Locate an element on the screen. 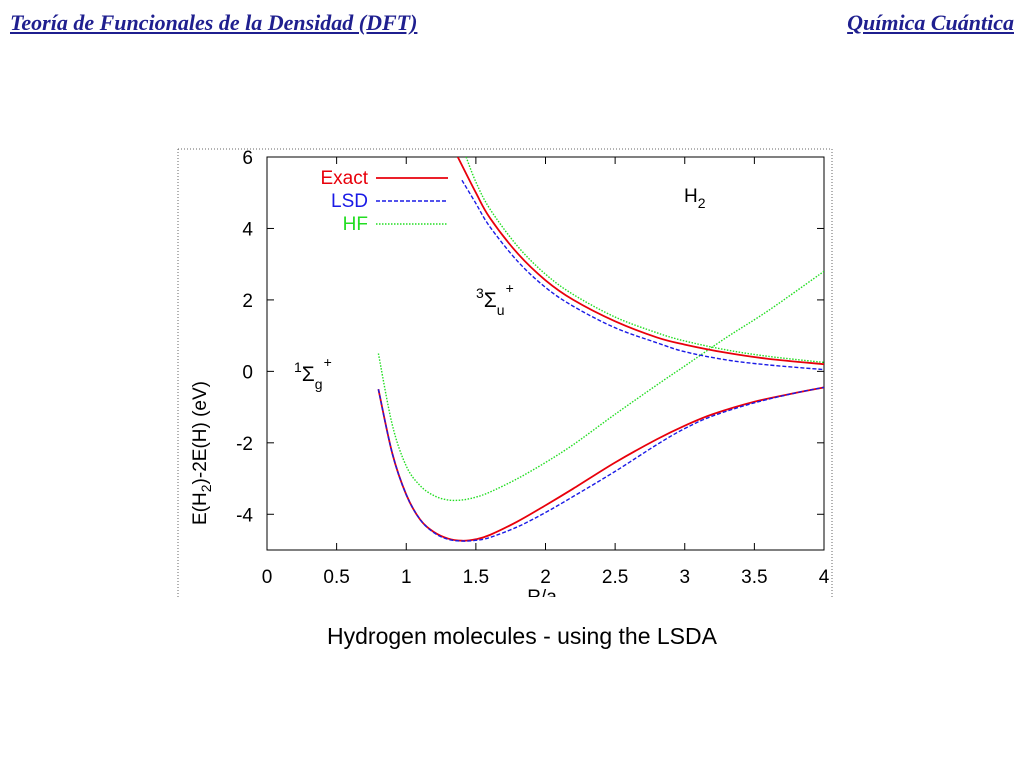 The height and width of the screenshot is (768, 1024). x-tick-label: 3 is located at coordinates (684, 577).